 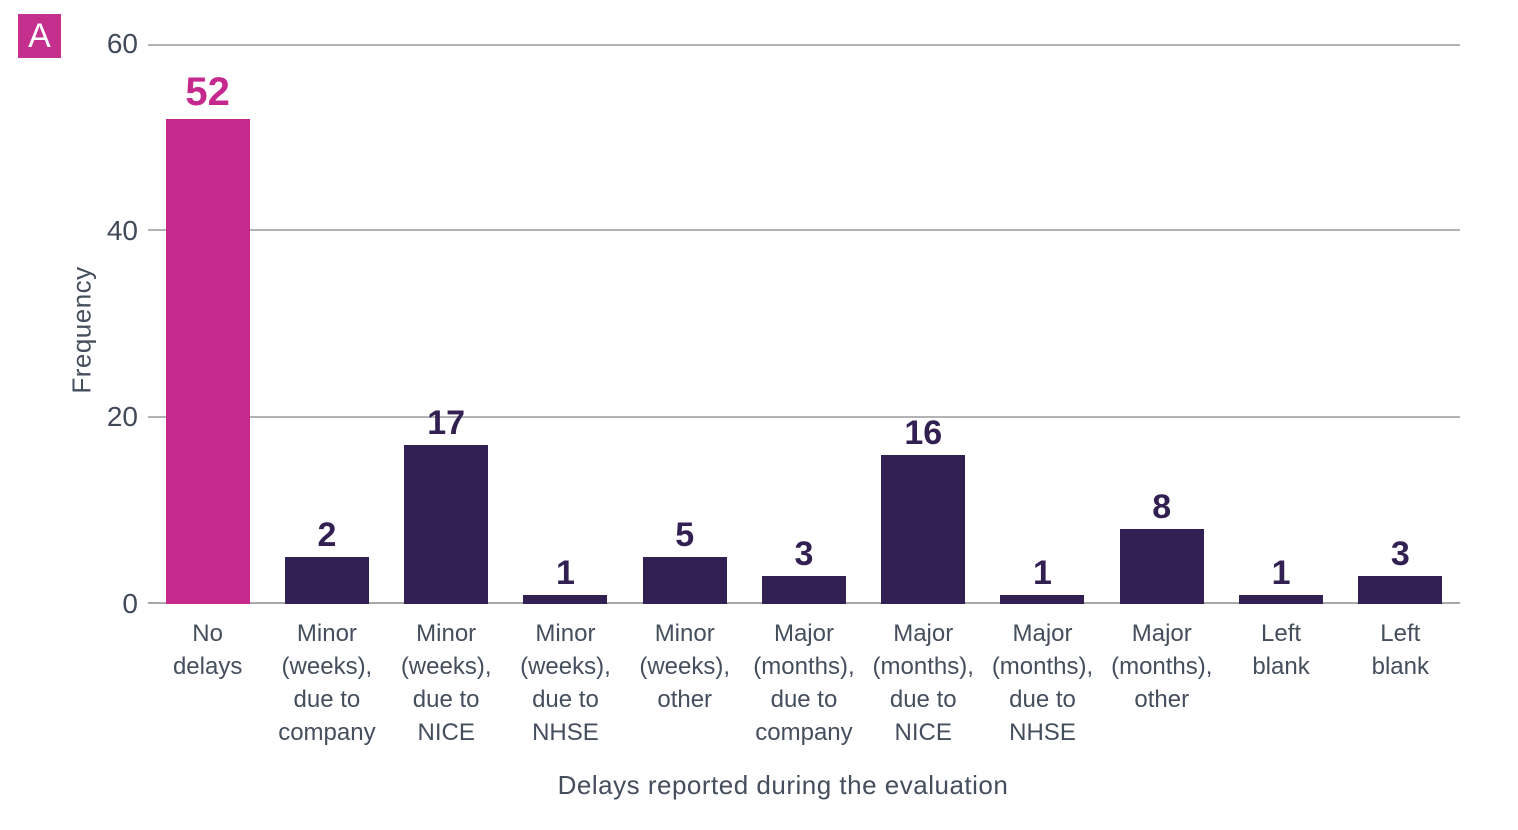 What do you see at coordinates (1162, 507) in the screenshot?
I see `bar-value-label: 8` at bounding box center [1162, 507].